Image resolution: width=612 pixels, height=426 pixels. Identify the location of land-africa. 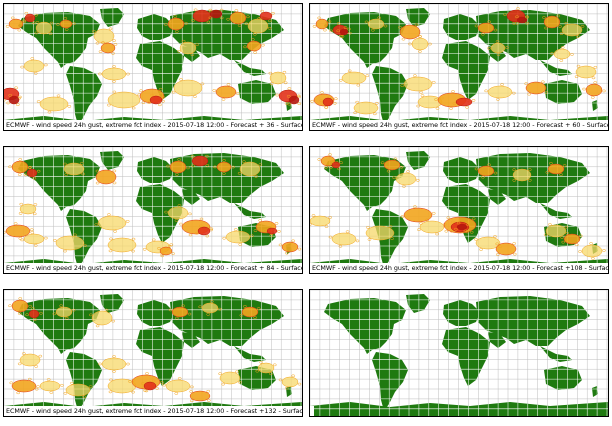
(160, 70).